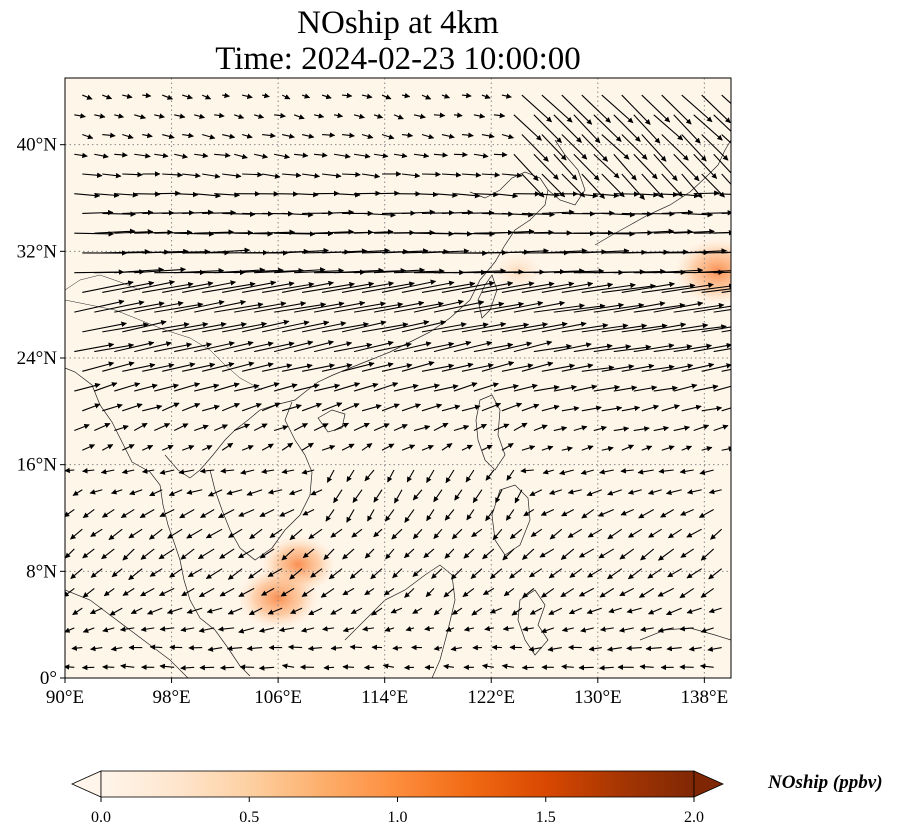  Describe the element at coordinates (533, 622) in the screenshot. I see `sulawesi-coastline` at that location.